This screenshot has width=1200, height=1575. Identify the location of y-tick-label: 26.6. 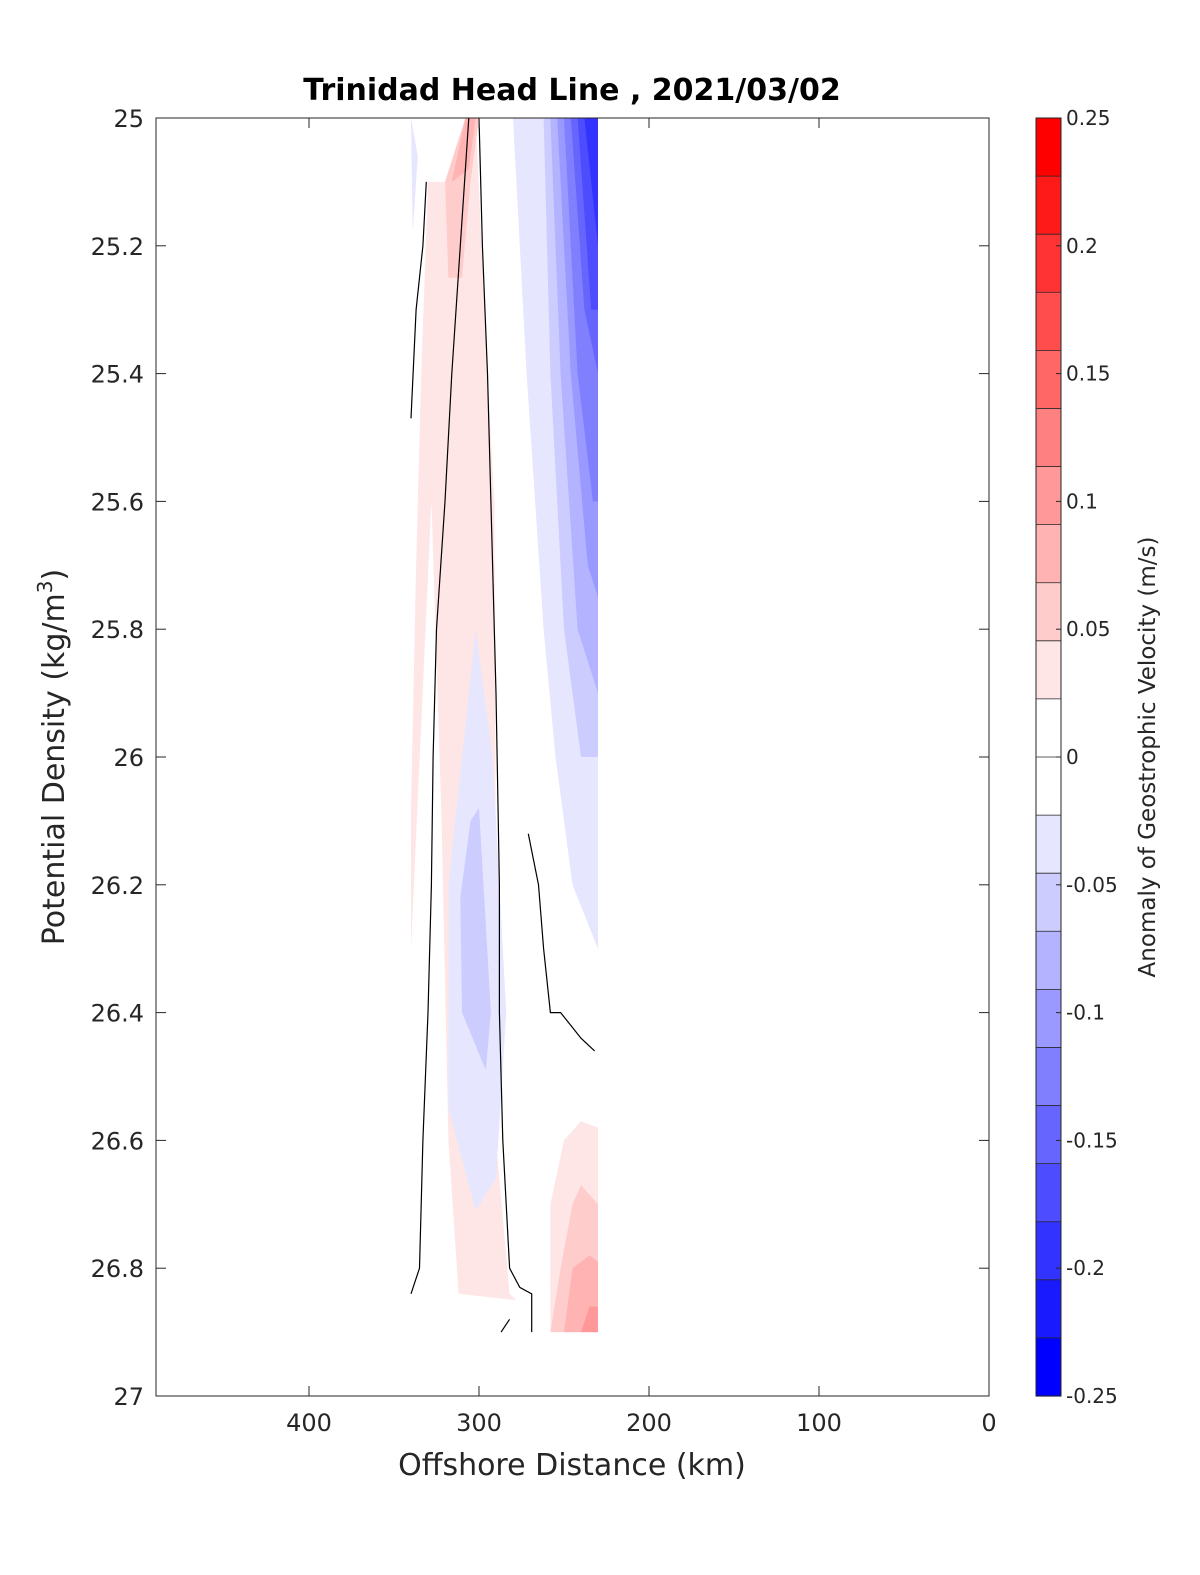
(117, 1141).